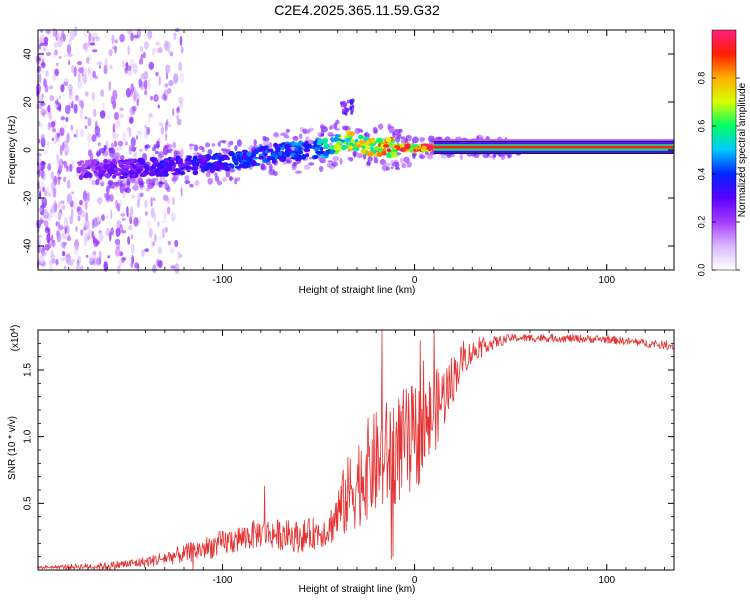 The width and height of the screenshot is (750, 600). I want to click on y-tick-label: -40, so click(28, 245).